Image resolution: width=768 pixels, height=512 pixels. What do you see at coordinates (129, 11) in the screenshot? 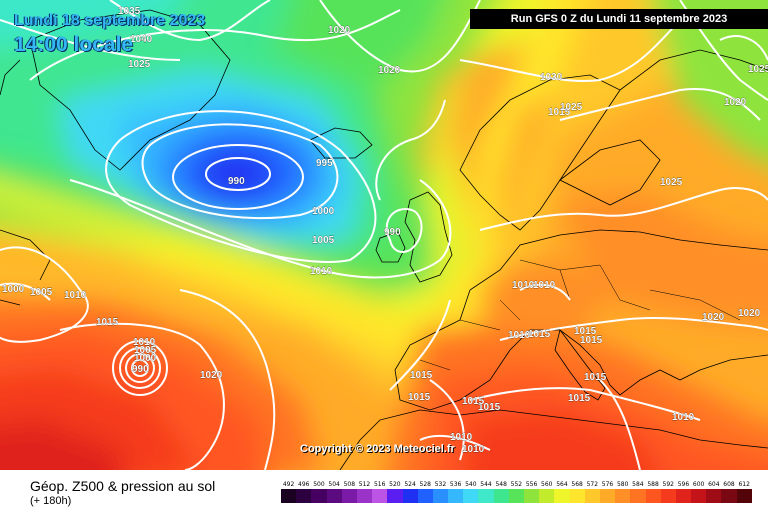
I see `isobar-label: 1035` at bounding box center [129, 11].